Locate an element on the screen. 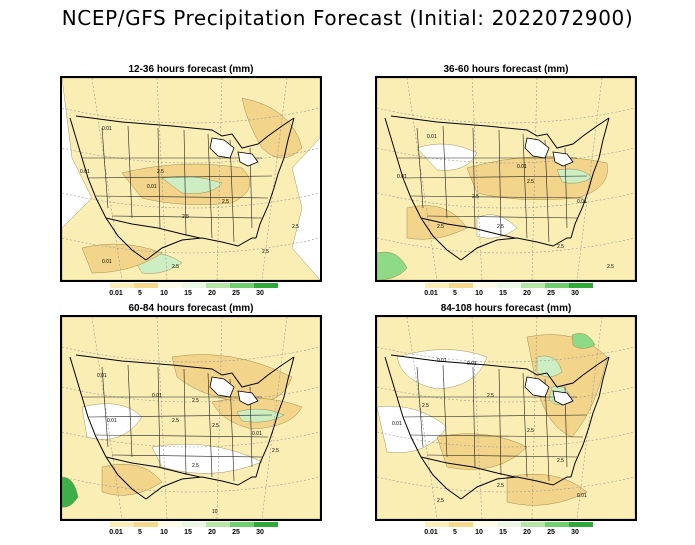 The image size is (695, 545). precipitation-map: 0.01 0.01 2.5 0.01 2.5 2.5 0.01 2.5 2.5 10 is located at coordinates (191, 418).